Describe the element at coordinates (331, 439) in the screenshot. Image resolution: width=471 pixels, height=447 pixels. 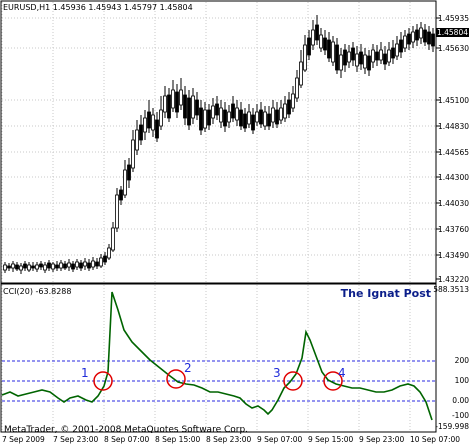
I see `time-label: 9 Sep 15:00` at that location.